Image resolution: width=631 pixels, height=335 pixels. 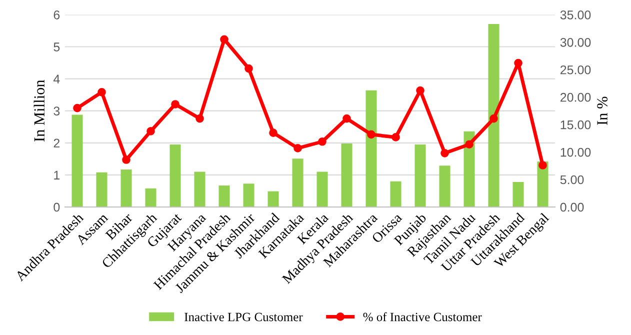 I want to click on y2-axis-title: In %, so click(x=602, y=110).